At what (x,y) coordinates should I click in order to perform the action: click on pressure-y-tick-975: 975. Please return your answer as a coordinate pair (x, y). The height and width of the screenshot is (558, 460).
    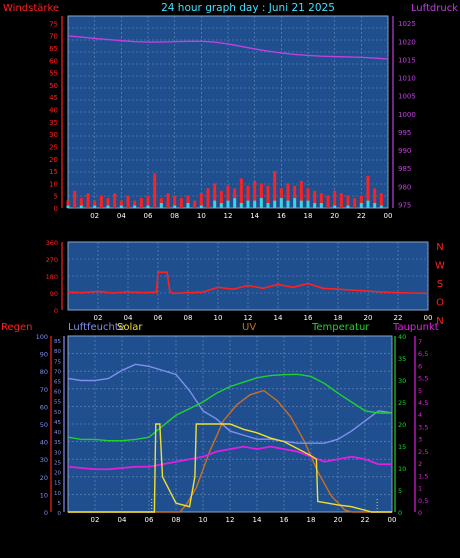
    Looking at the image, I should click on (404, 205).